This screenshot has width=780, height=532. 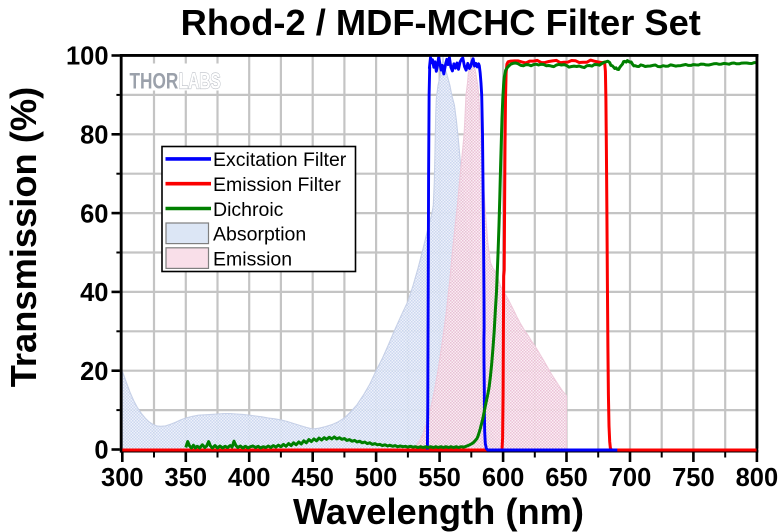 What do you see at coordinates (94, 136) in the screenshot?
I see `svg-text: 80` at bounding box center [94, 136].